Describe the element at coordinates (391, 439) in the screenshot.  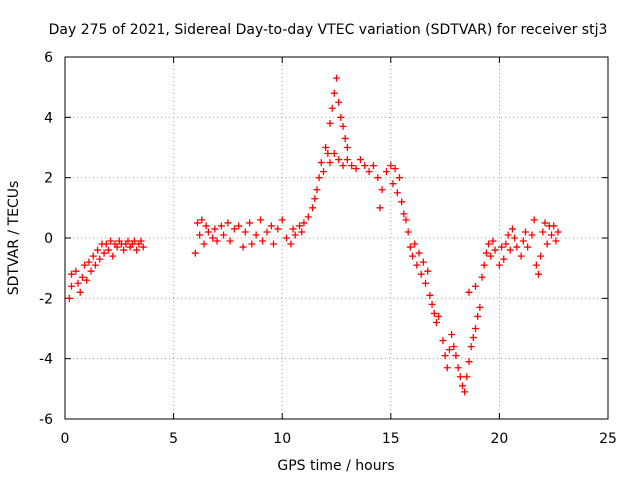
I see `x-tick-label: 15` at that location.